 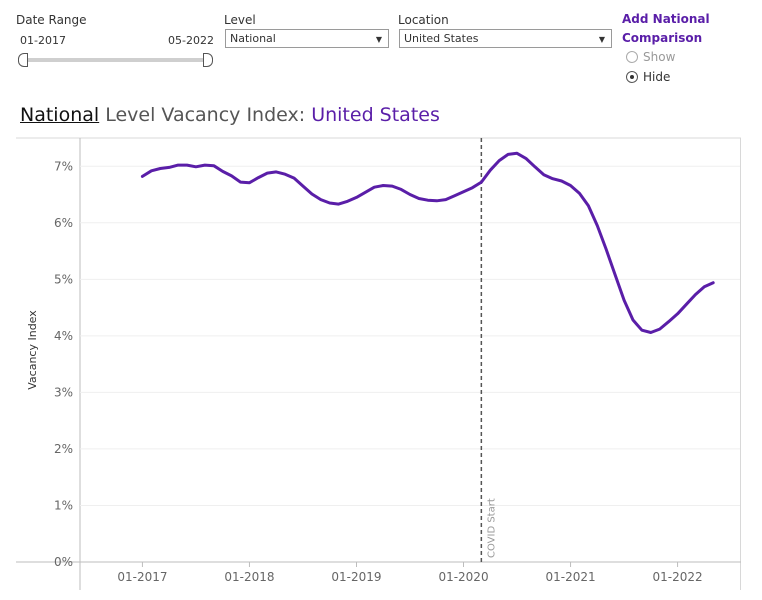 I want to click on comparison-option-hide: Hide, so click(x=648, y=77).